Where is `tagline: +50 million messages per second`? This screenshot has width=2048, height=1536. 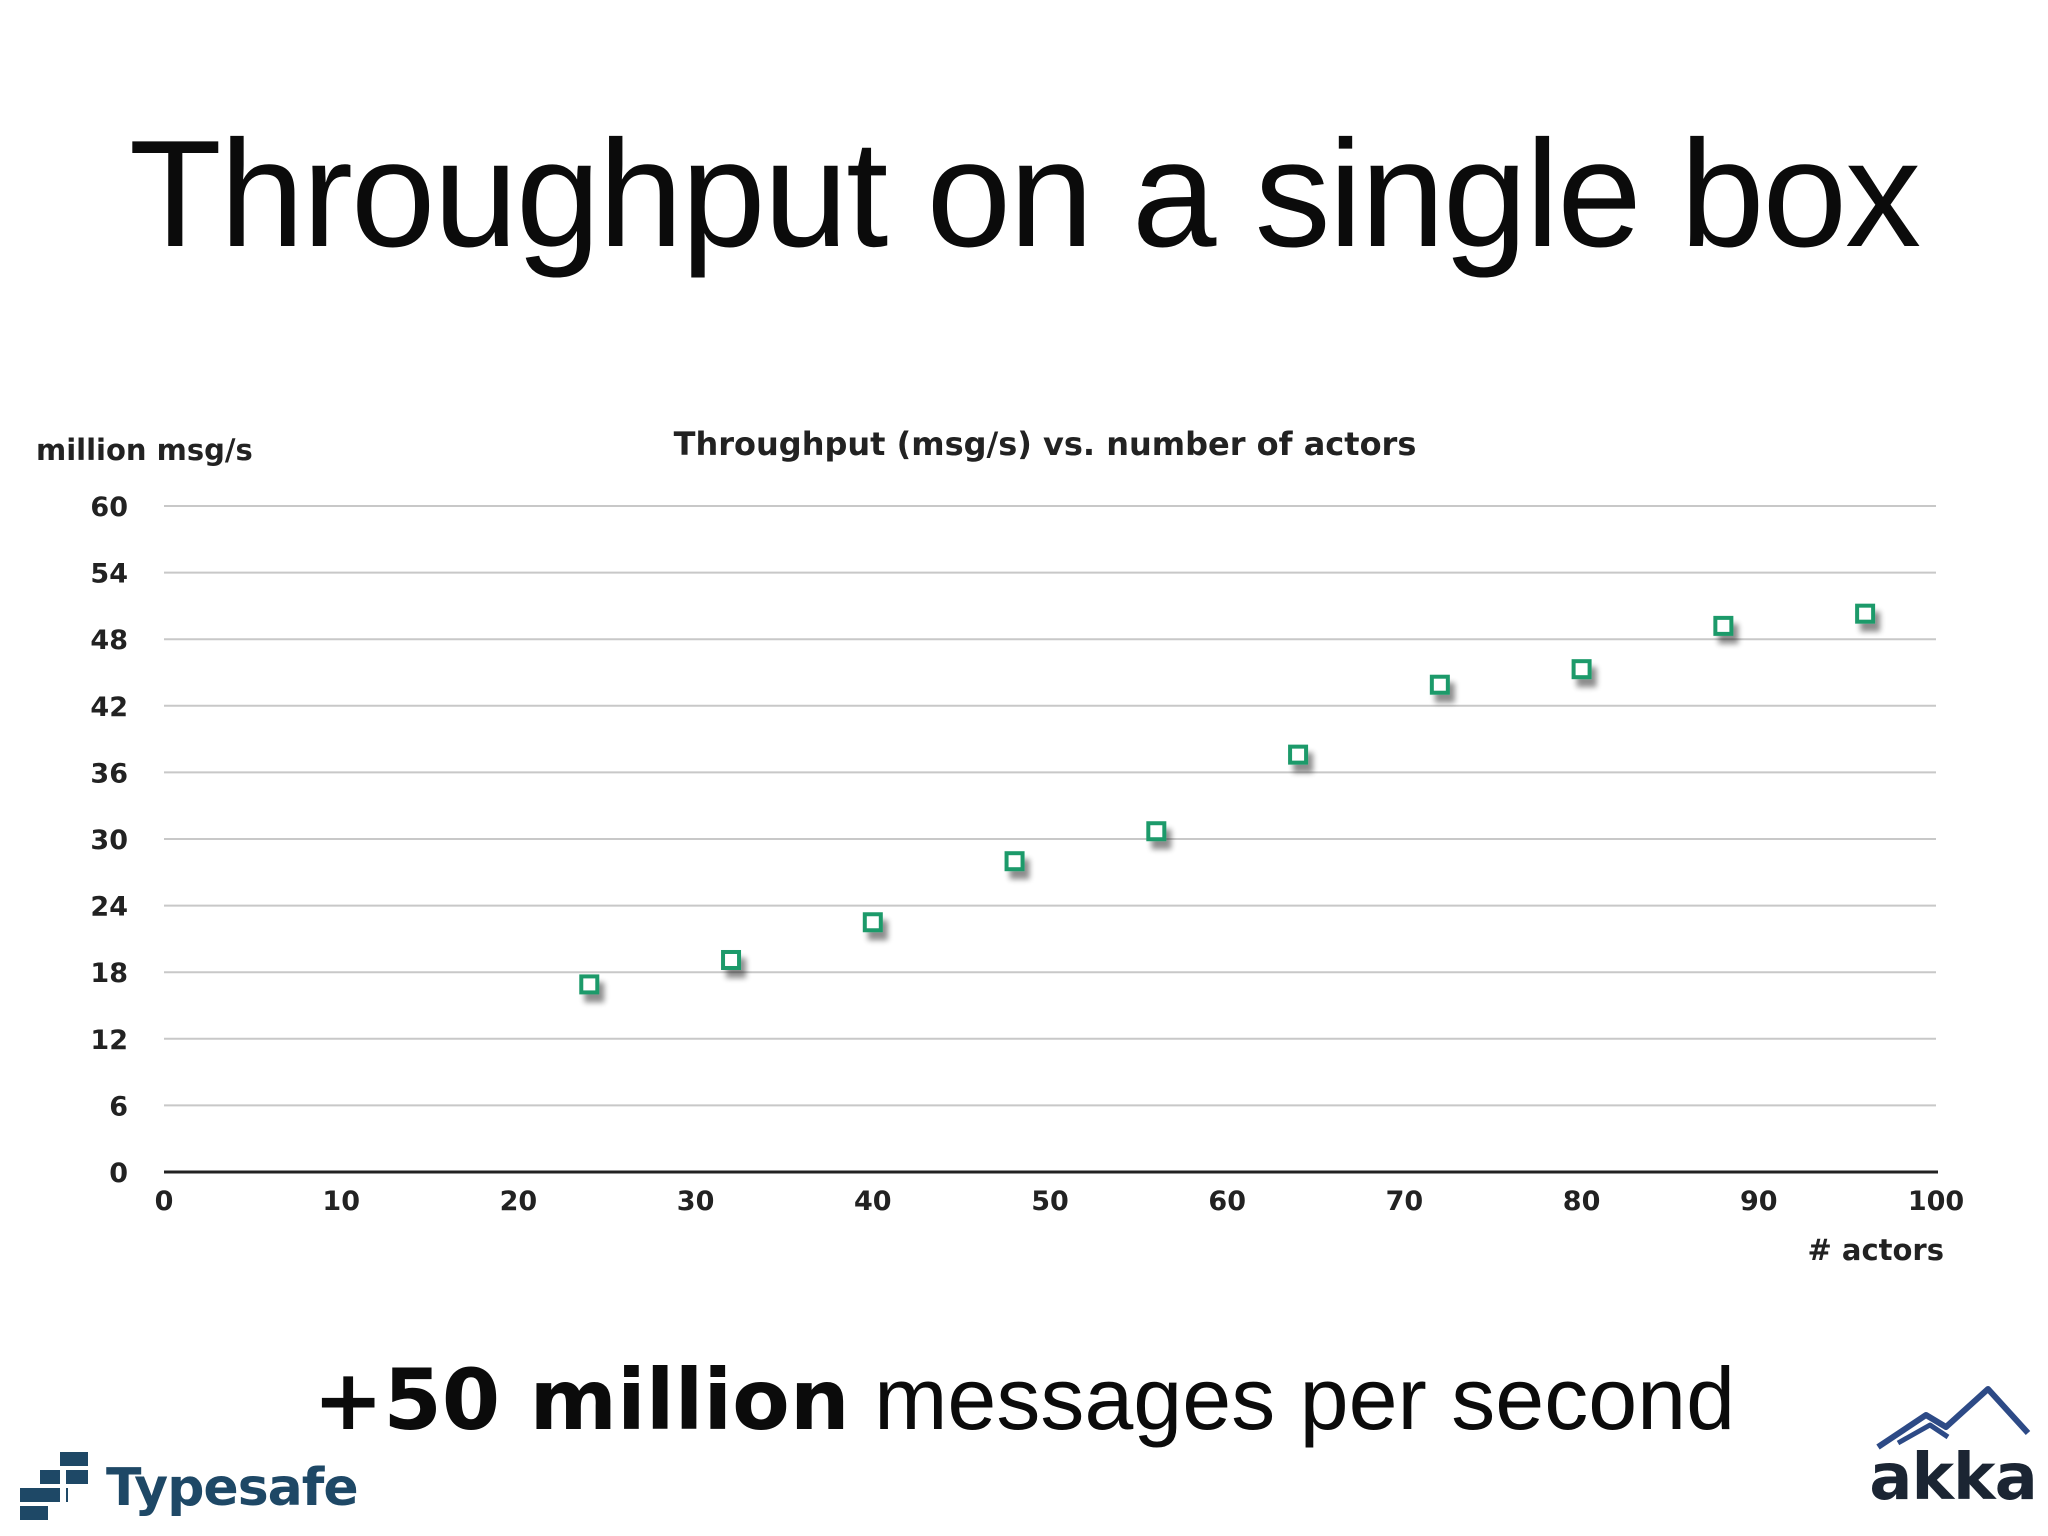
tagline: +50 million messages per second is located at coordinates (1024, 1399).